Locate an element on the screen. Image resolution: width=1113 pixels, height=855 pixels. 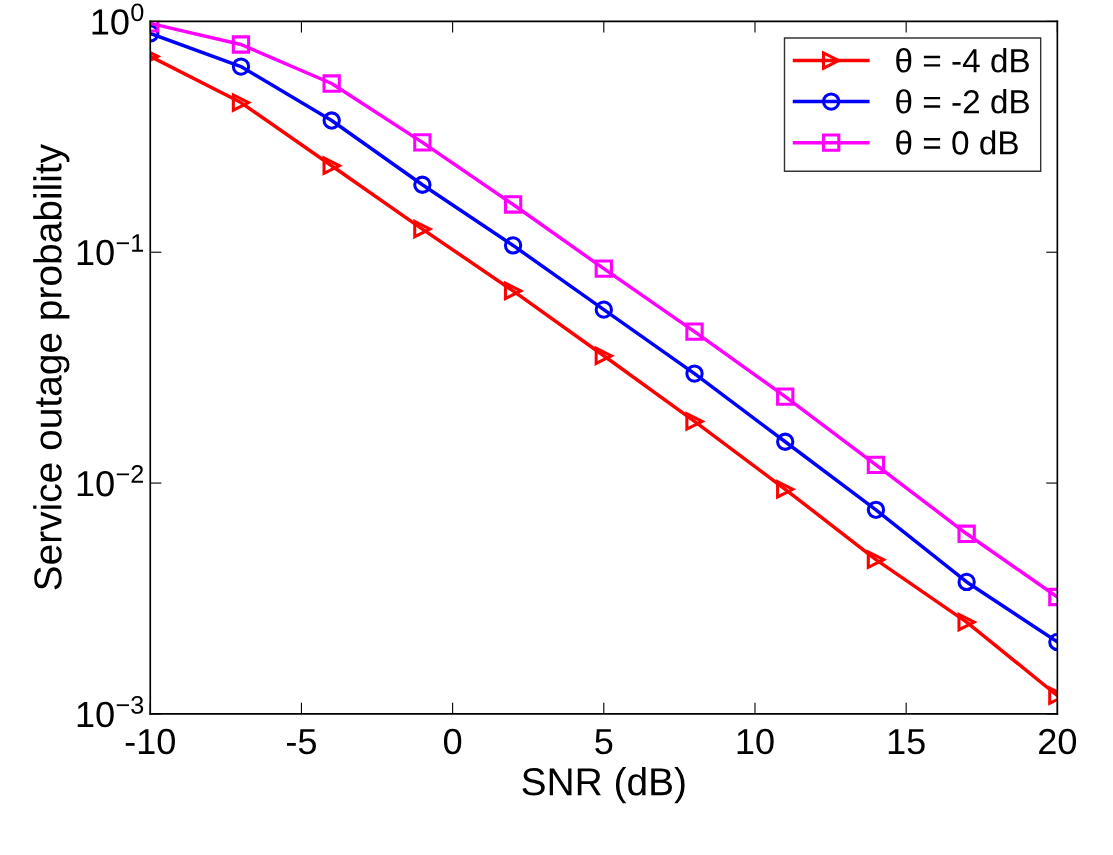
x-axis-title: SNR (dB) is located at coordinates (603, 785).